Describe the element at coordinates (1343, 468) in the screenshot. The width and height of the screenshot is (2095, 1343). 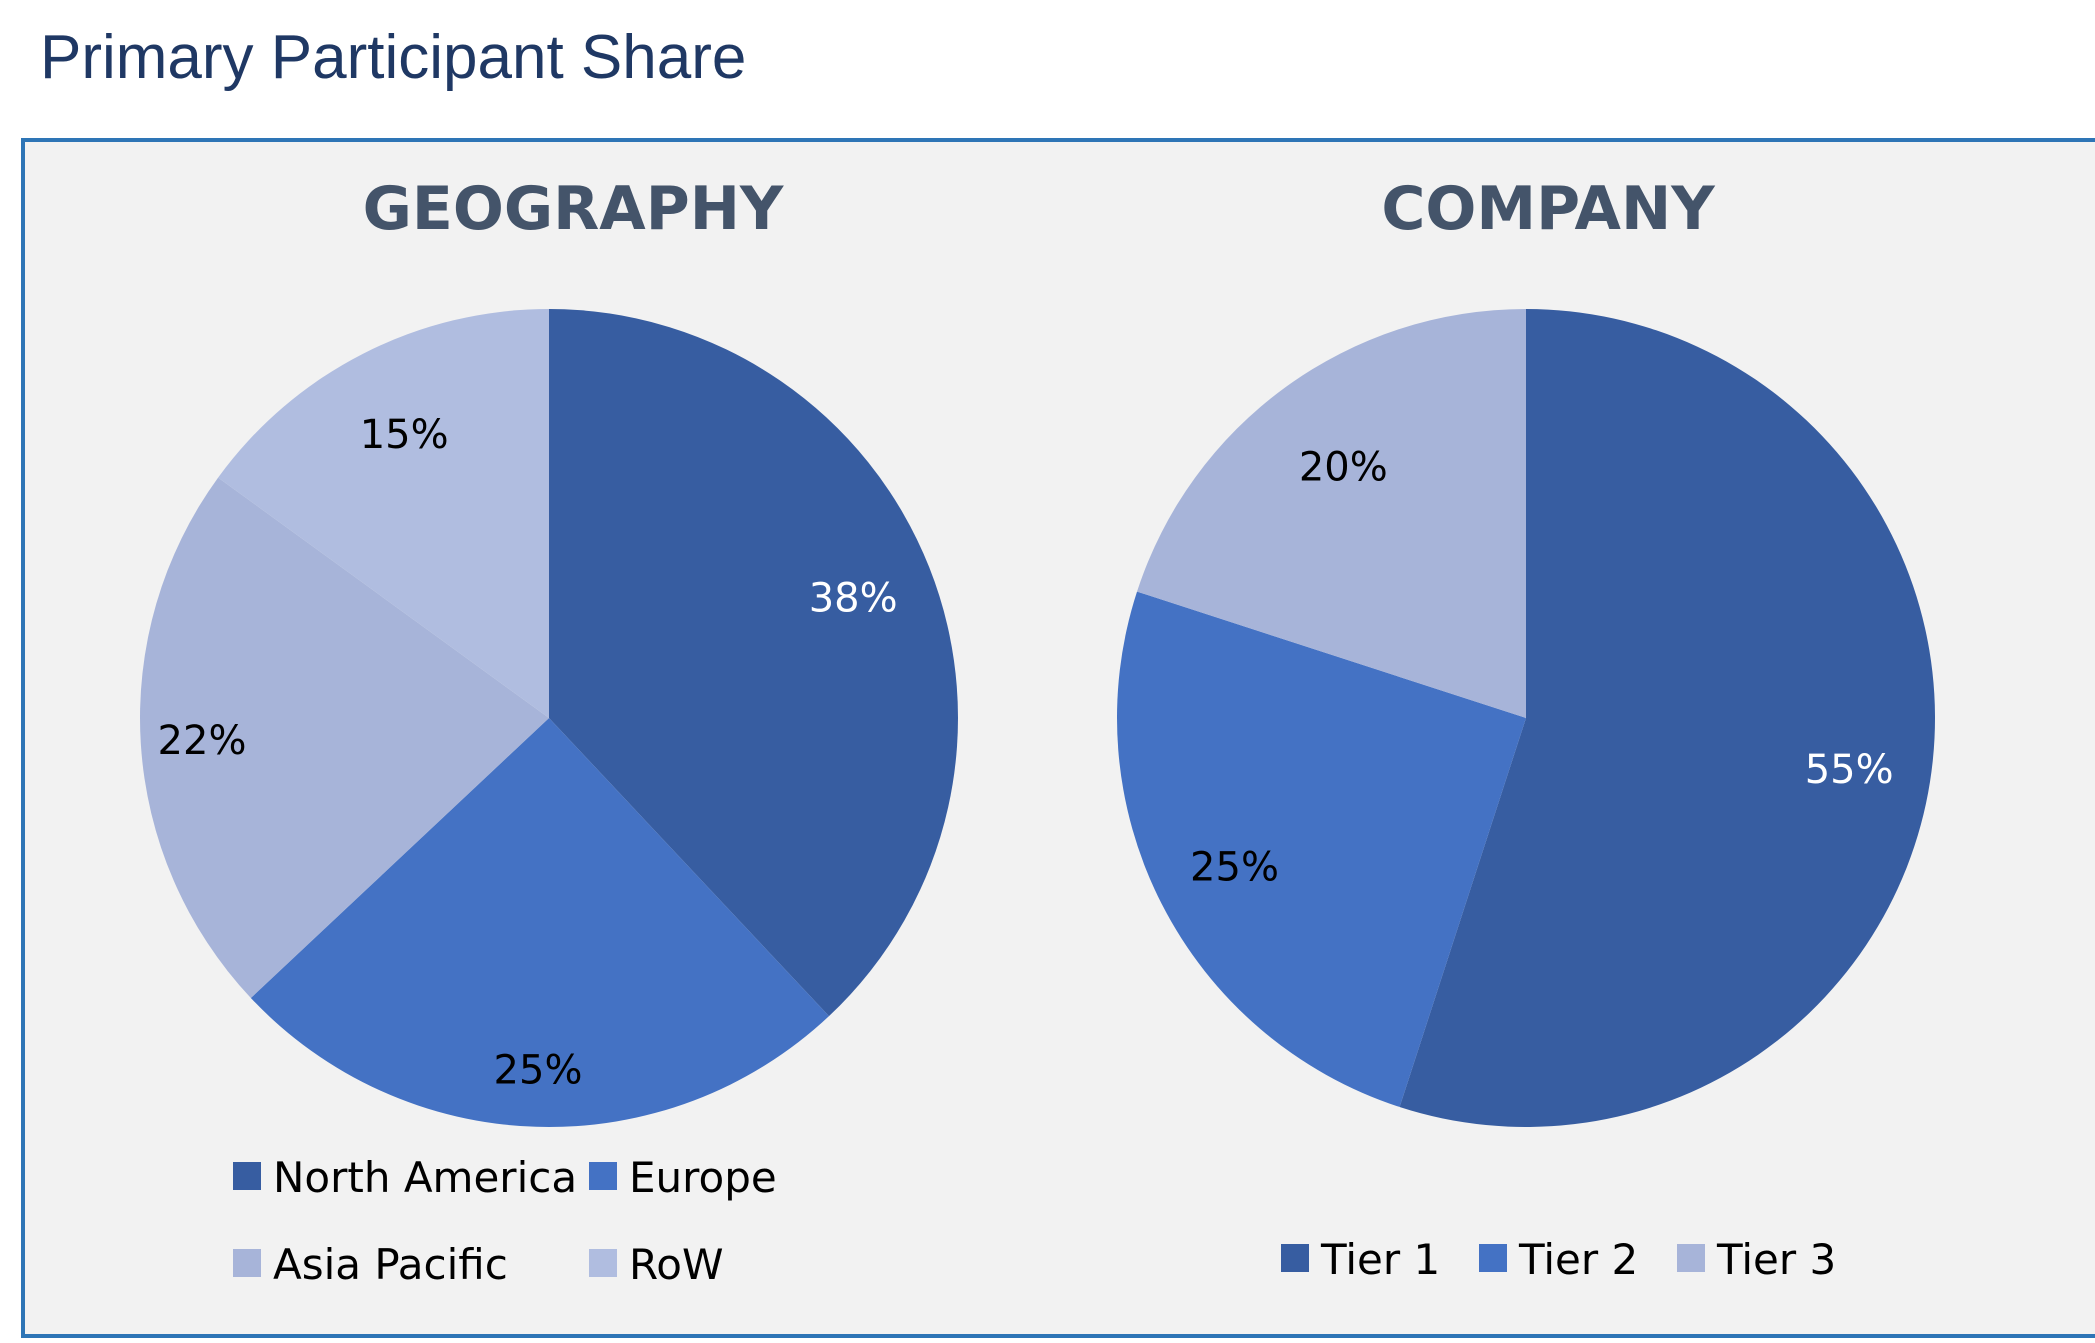
I see `data-label-tier-3: 20%` at that location.